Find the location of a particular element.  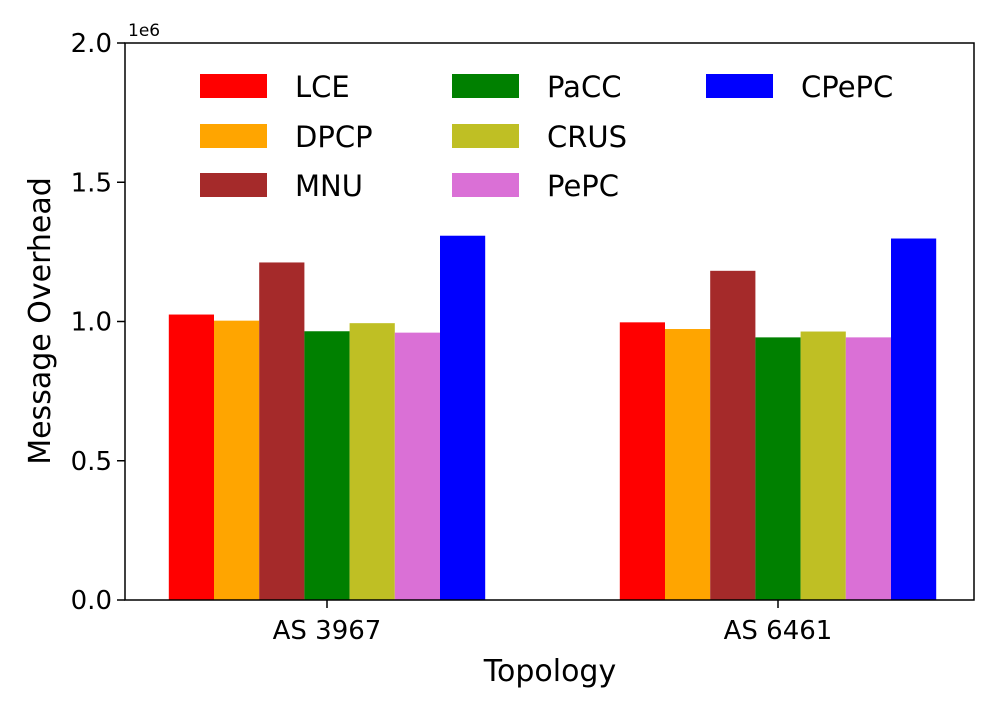

x-tick-label: AS 3967 is located at coordinates (327, 631).